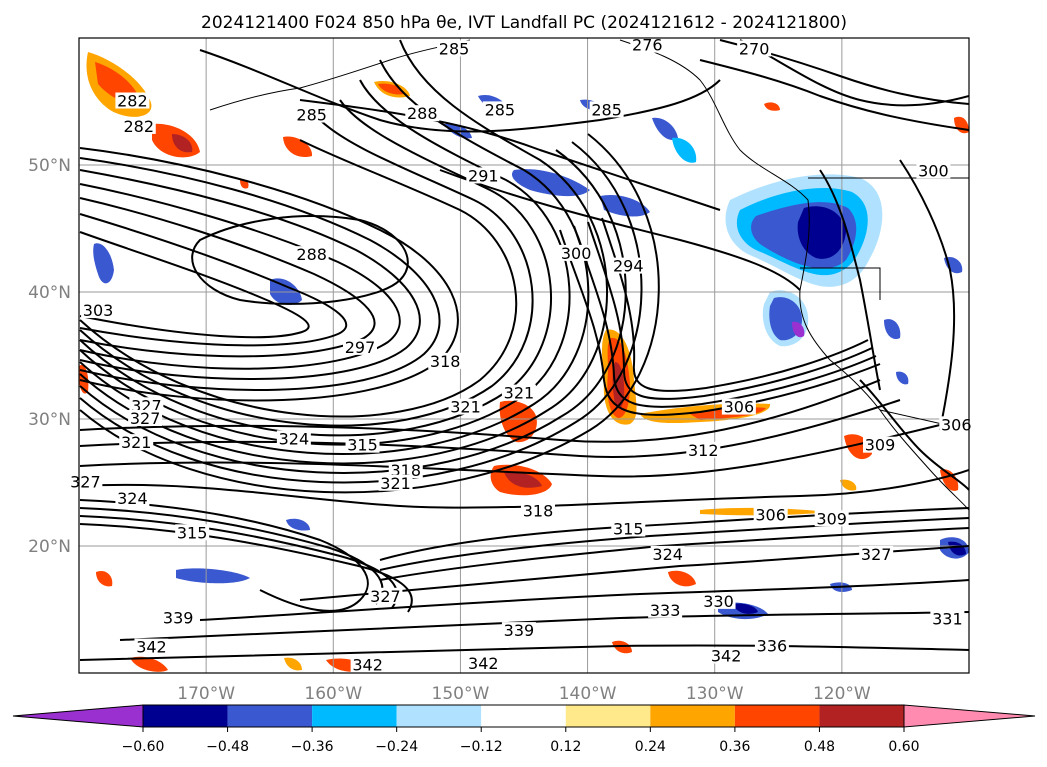 The image size is (1047, 767). I want to click on colorbar-tick-label: 0.60, so click(903, 747).